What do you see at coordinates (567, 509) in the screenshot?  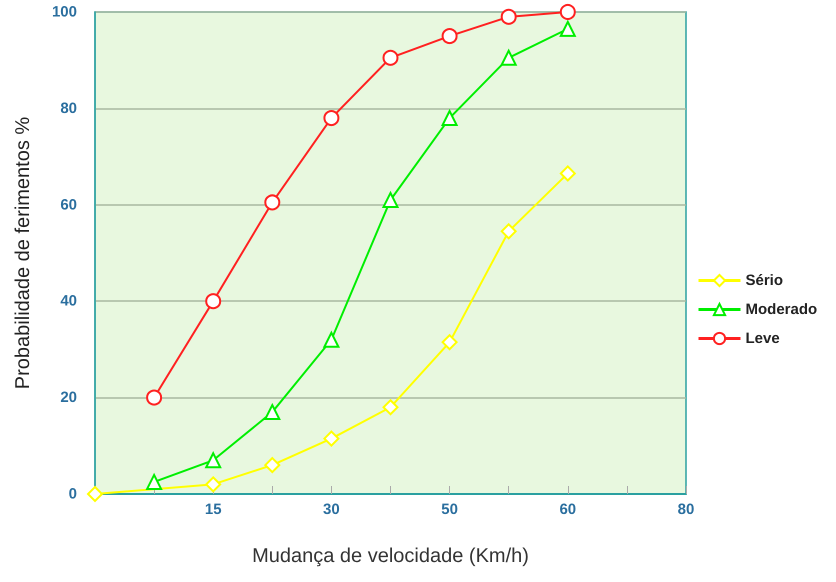 I see `x-tick-label: 60` at bounding box center [567, 509].